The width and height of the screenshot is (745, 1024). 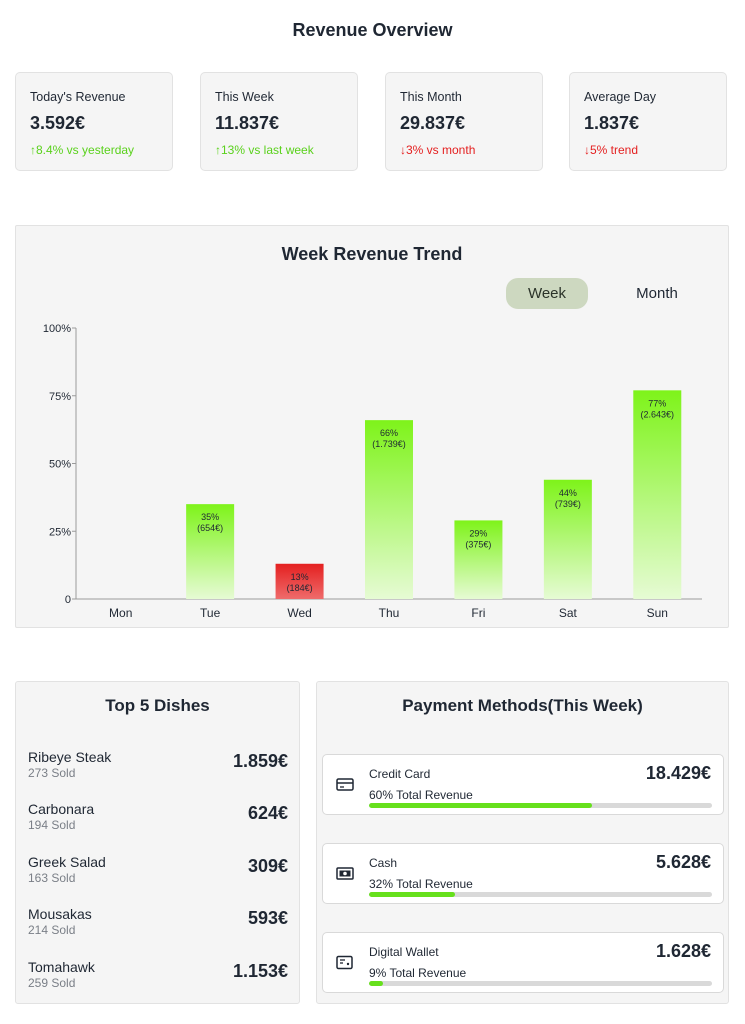 What do you see at coordinates (210, 551) in the screenshot?
I see `bar-tue` at bounding box center [210, 551].